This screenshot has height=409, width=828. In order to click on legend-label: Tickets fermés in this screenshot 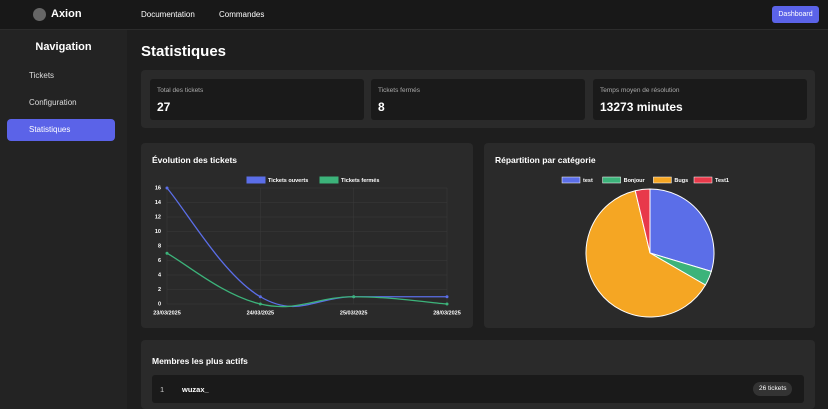, I will do `click(360, 181)`.